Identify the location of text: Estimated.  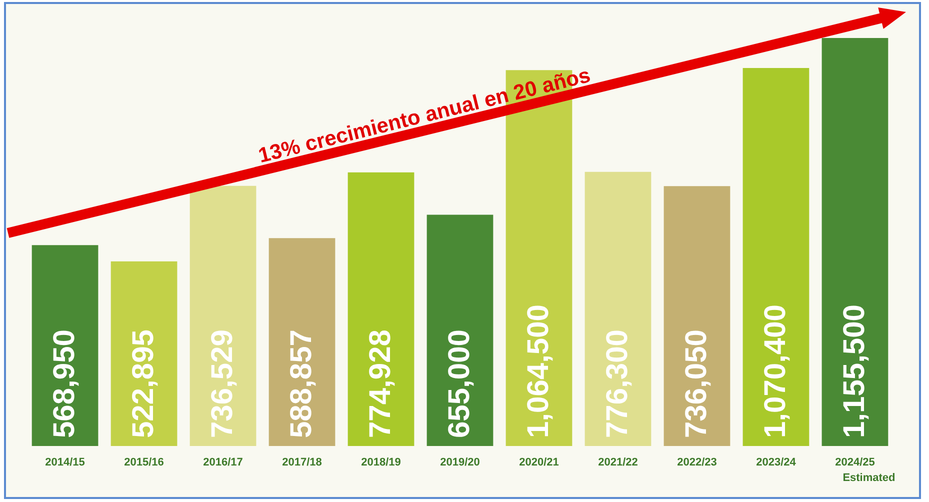
(869, 478).